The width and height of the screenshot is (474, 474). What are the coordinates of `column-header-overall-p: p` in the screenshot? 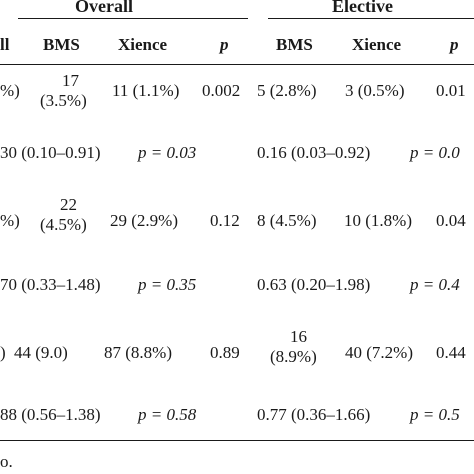 It's located at (224, 44).